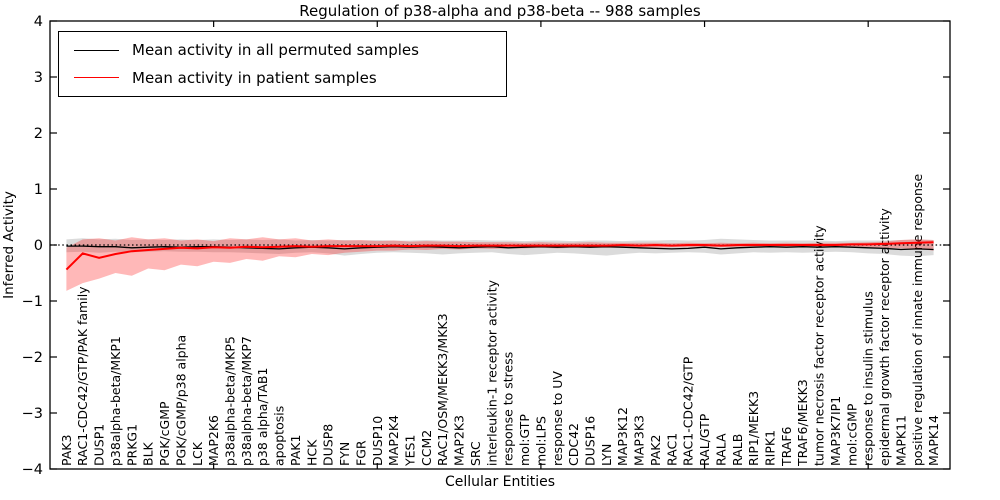 This screenshot has width=1000, height=500. I want to click on legend-label-patient: Mean activity in patient samples, so click(254, 77).